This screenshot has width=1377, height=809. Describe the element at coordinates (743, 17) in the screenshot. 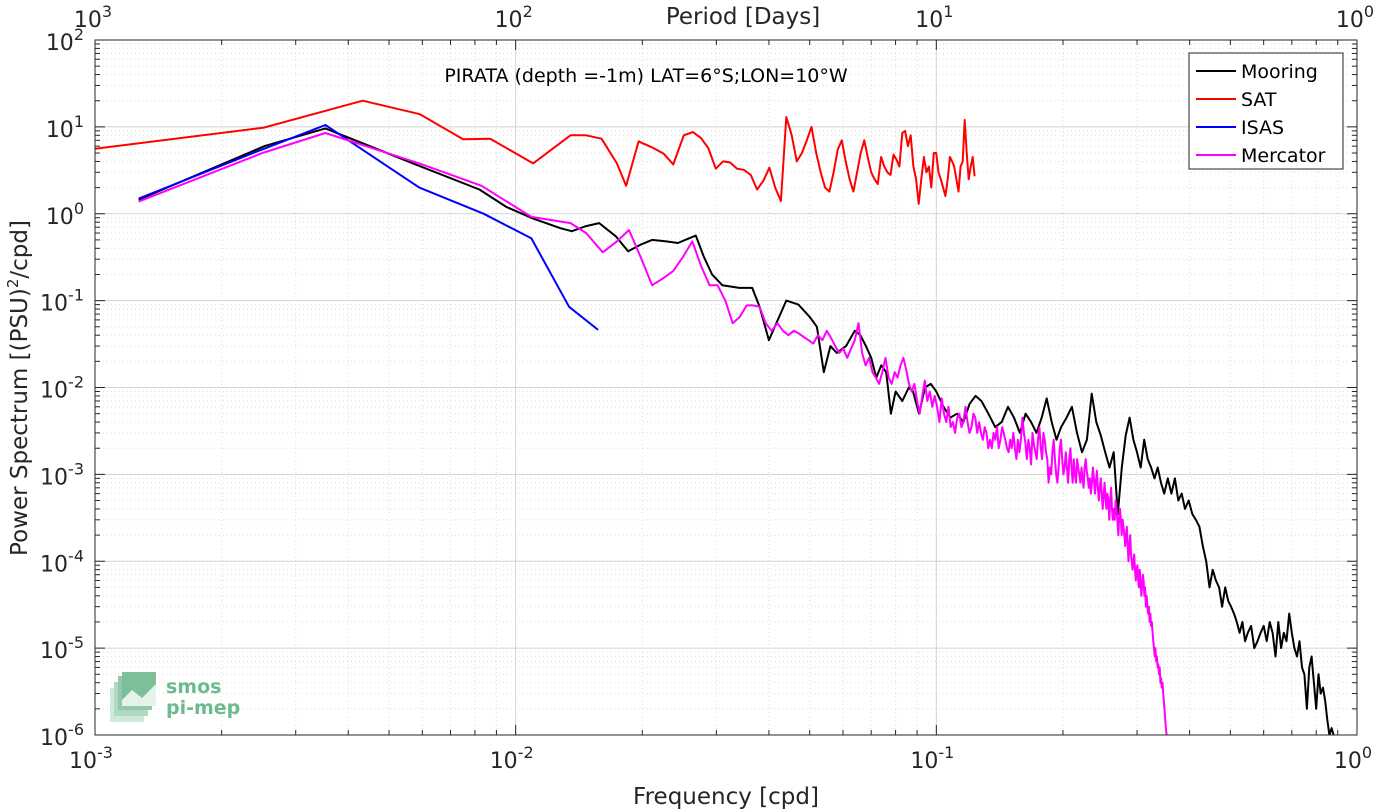

I see `top-axis-label: Period [Days]` at that location.